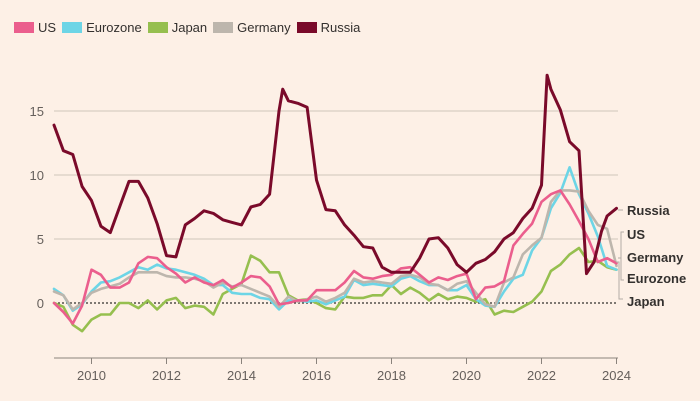  What do you see at coordinates (622, 256) in the screenshot?
I see `bracket-group` at bounding box center [622, 256].